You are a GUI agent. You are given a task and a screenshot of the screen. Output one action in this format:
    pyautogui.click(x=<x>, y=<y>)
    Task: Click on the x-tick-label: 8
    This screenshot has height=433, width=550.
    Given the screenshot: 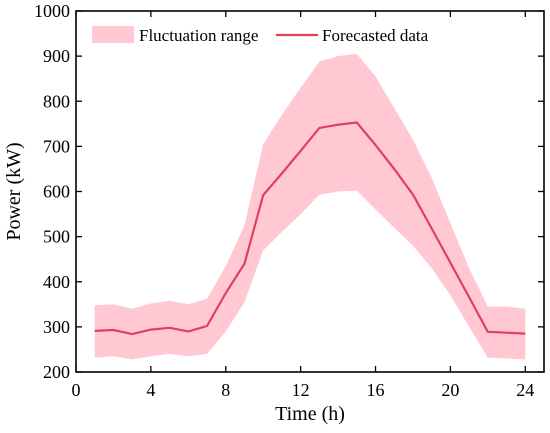 What is the action you would take?
    pyautogui.click(x=225, y=390)
    